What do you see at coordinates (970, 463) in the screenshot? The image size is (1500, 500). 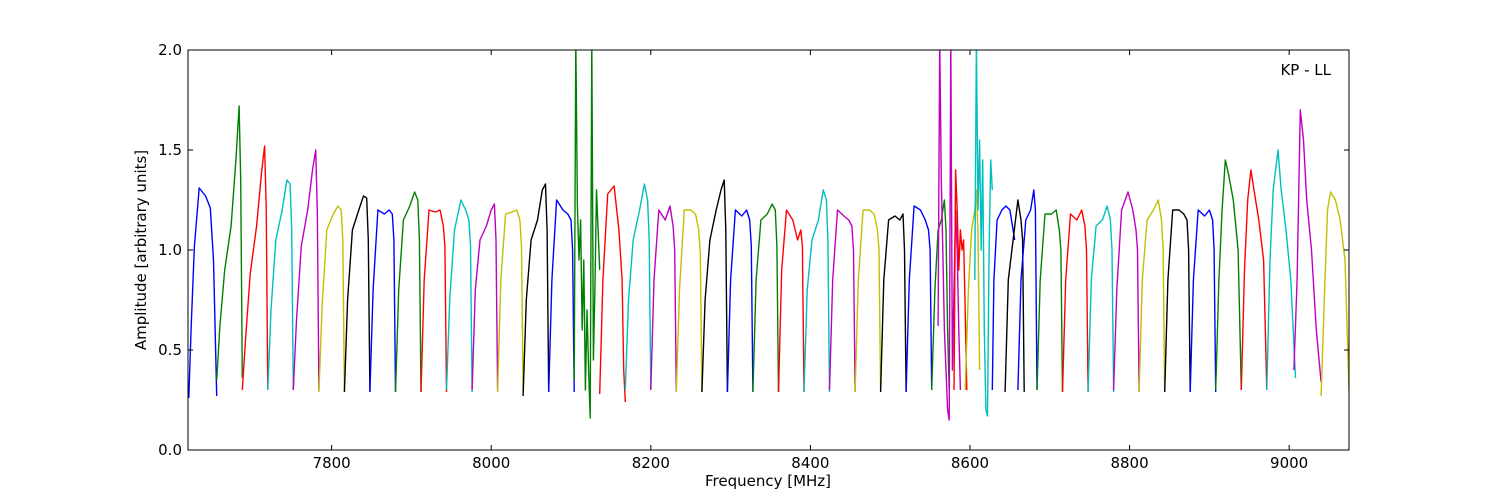 I see `x-tick-label: 8600` at bounding box center [970, 463].